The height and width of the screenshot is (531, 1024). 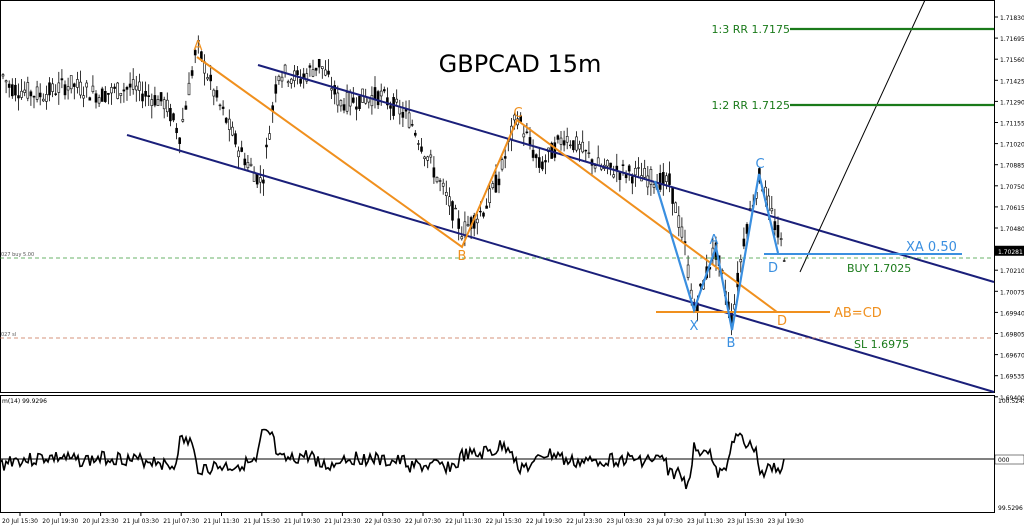 I want to click on price-tick-label: 1.71695, so click(x=1012, y=39).